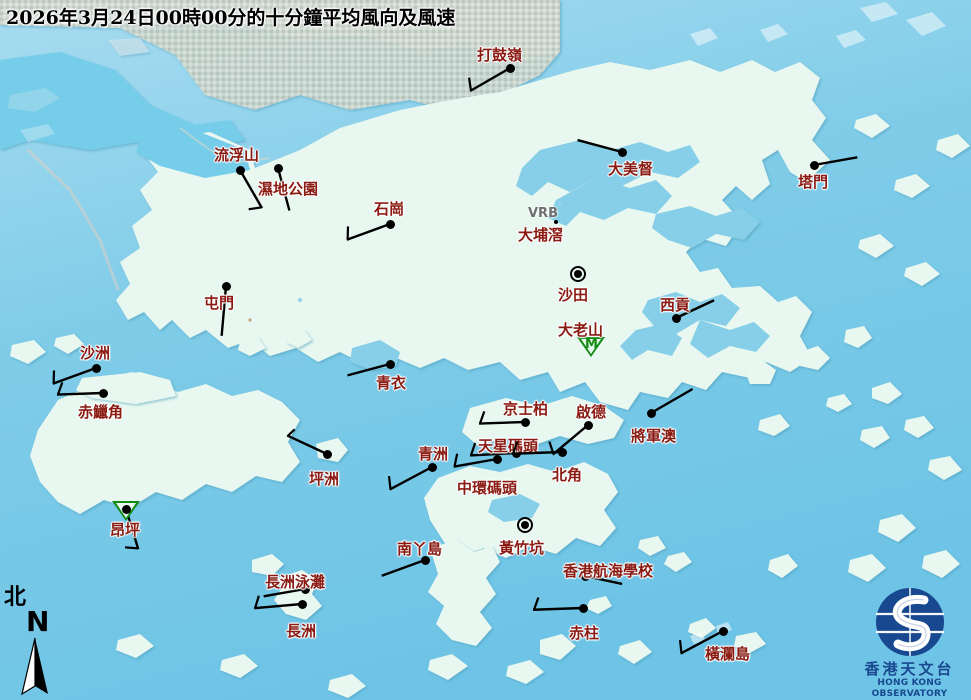  I want to click on station-label: 將軍澳, so click(654, 436).